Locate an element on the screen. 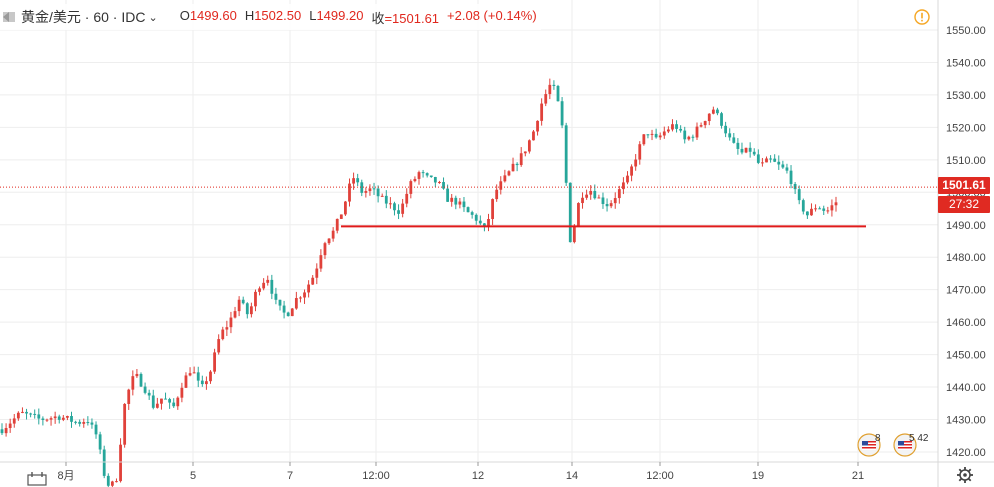 The width and height of the screenshot is (994, 487). price-tick-label: 1550.00 is located at coordinates (966, 31).